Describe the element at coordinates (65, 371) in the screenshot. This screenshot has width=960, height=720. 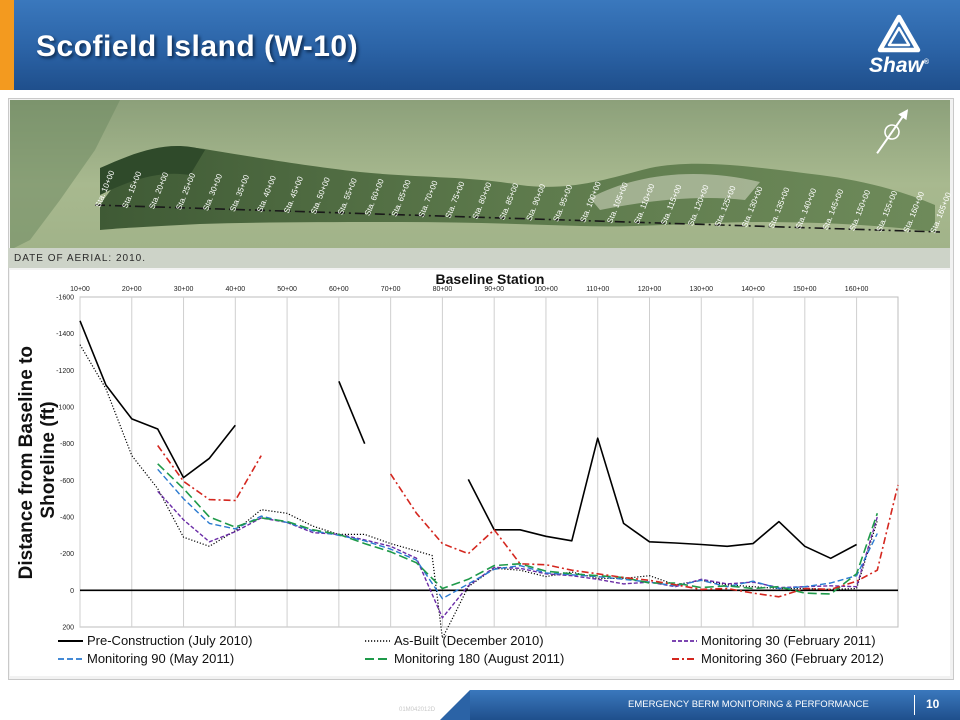
I see `y-tick-label: -1200` at that location.